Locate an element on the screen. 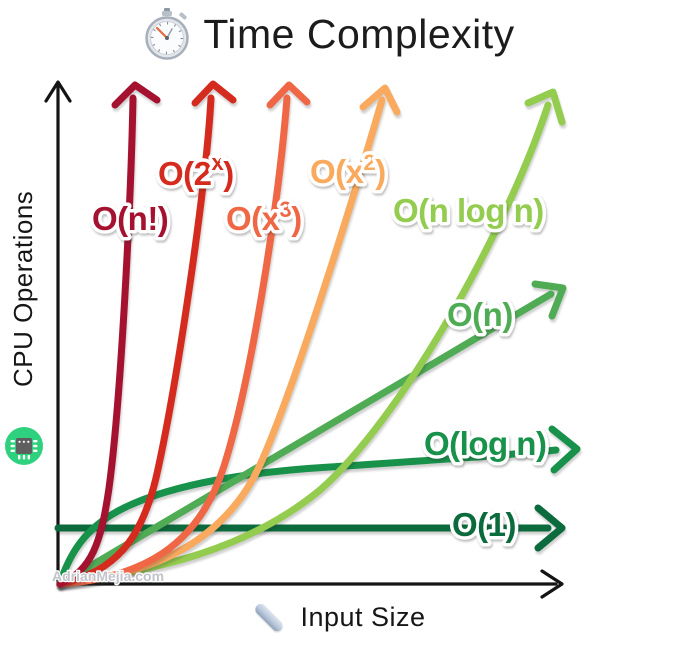 Image resolution: width=678 pixels, height=648 pixels. label-o-n-factorial: O(n!) is located at coordinates (130, 218).